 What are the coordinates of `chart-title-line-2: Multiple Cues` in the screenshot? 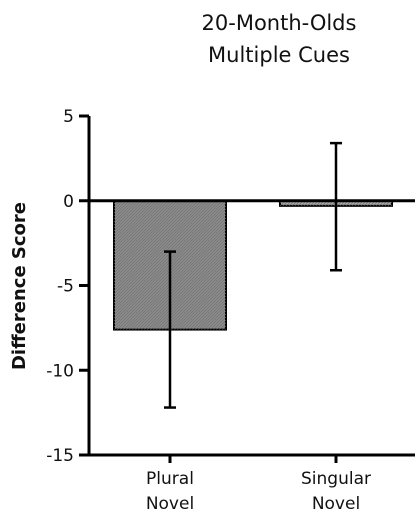 It's located at (279, 55).